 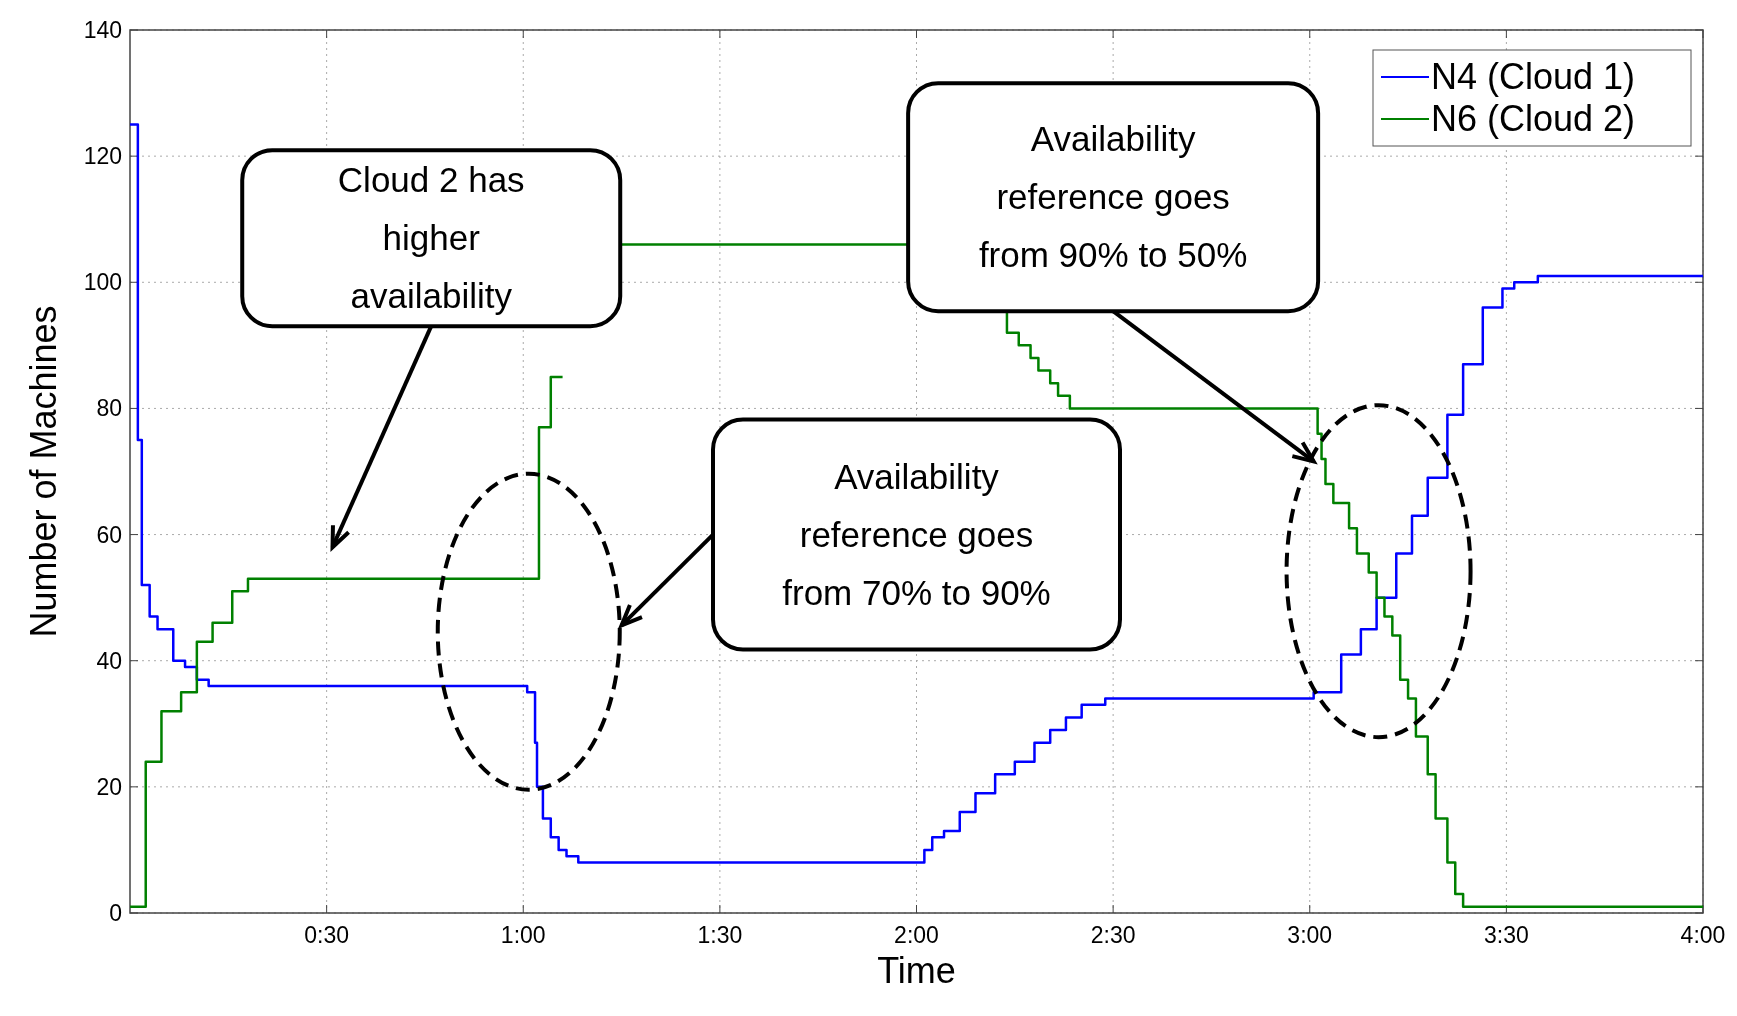 I want to click on x-tick-label: 3:00, so click(x=1310, y=935).